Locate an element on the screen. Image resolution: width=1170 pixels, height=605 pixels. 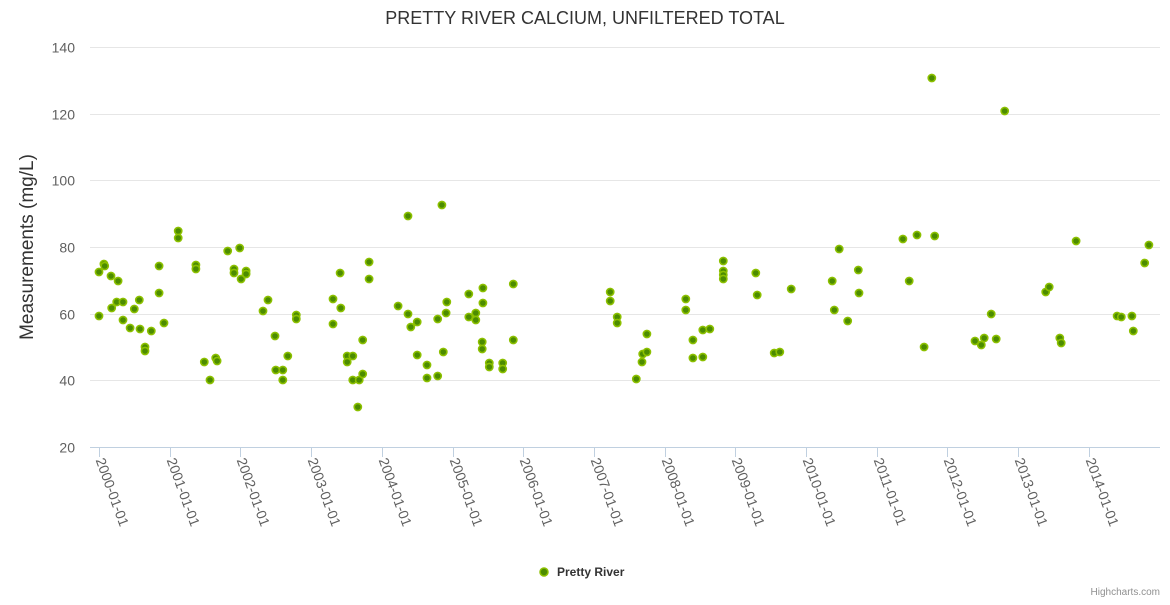
legend: Pretty River is located at coordinates (582, 572).